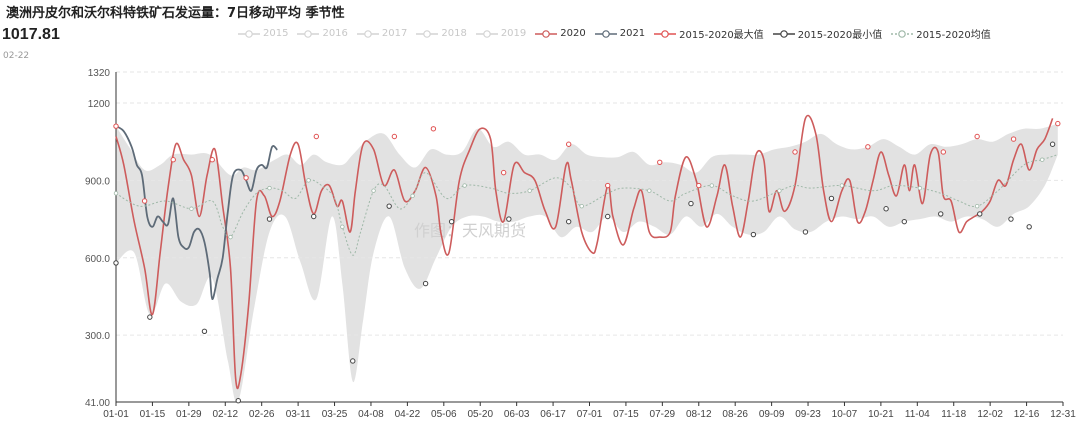 This screenshot has height=423, width=1080. What do you see at coordinates (276, 33) in the screenshot?
I see `legend-label: 2015` at bounding box center [276, 33].